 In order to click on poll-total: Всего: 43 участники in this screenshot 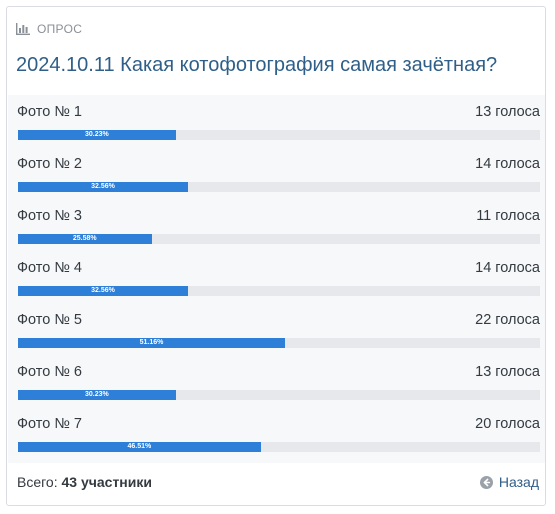, I will do `click(84, 482)`.